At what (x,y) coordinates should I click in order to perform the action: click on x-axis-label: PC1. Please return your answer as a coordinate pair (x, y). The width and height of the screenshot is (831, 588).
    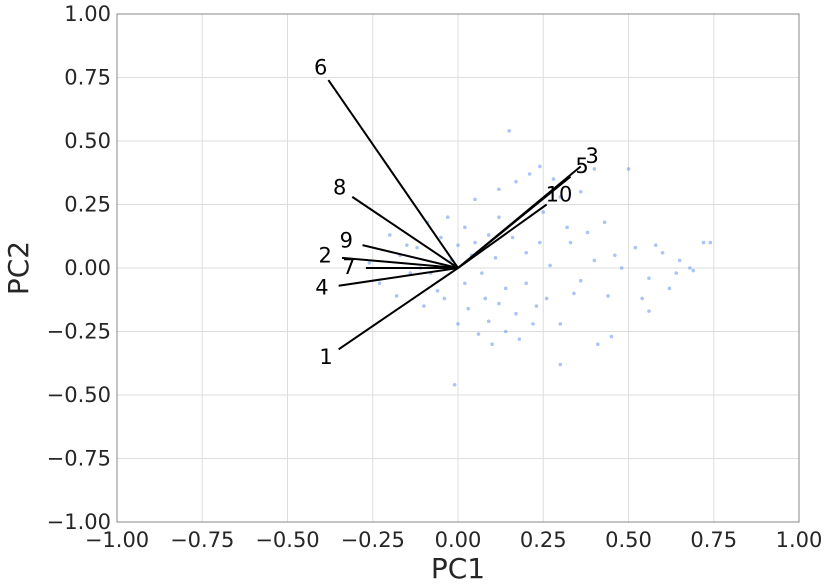
    Looking at the image, I should click on (458, 568).